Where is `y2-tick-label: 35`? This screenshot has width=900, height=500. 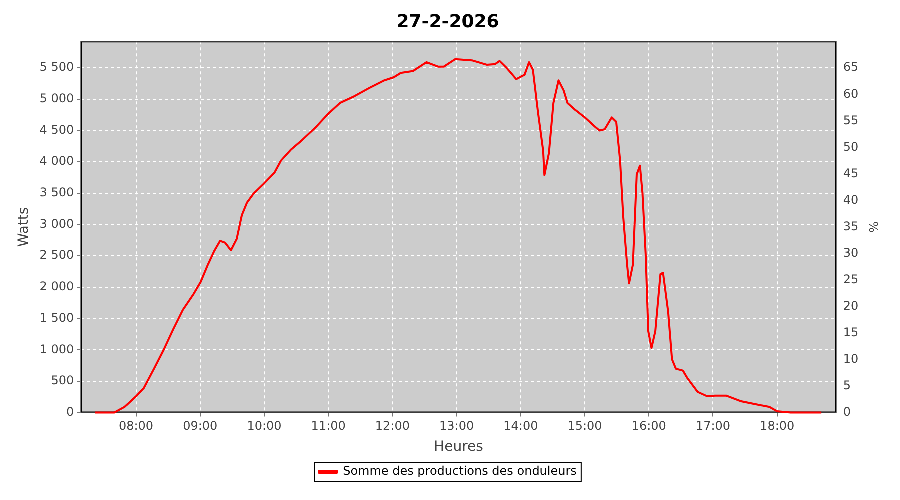
y2-tick-label: 35 is located at coordinates (851, 226).